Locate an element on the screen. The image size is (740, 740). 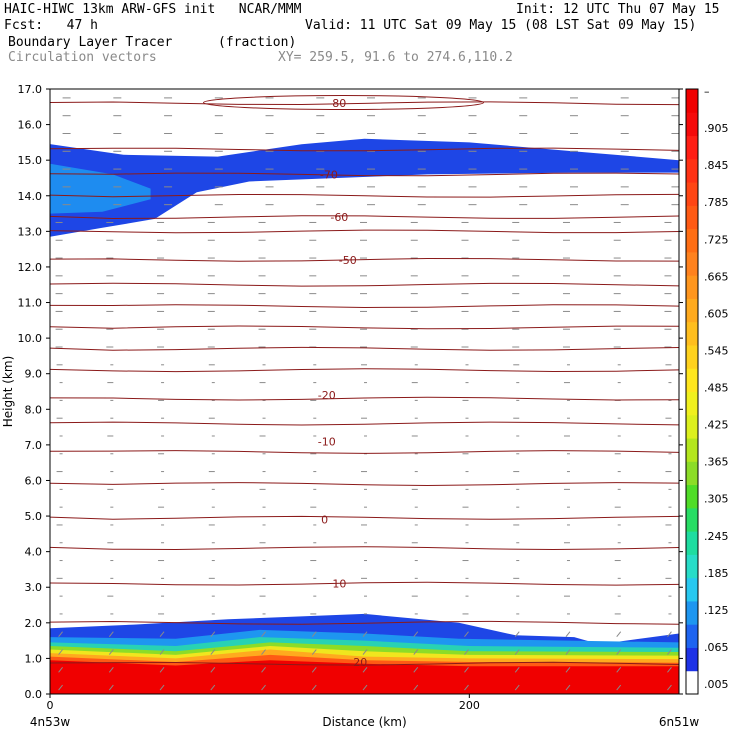
colorbar-label: .185 is located at coordinates (716, 573).